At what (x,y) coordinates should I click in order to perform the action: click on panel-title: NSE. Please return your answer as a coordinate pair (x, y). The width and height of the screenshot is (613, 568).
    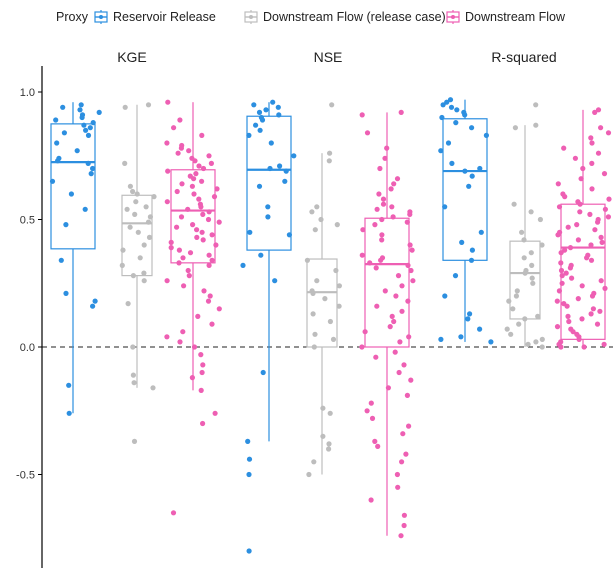
    Looking at the image, I should click on (328, 57).